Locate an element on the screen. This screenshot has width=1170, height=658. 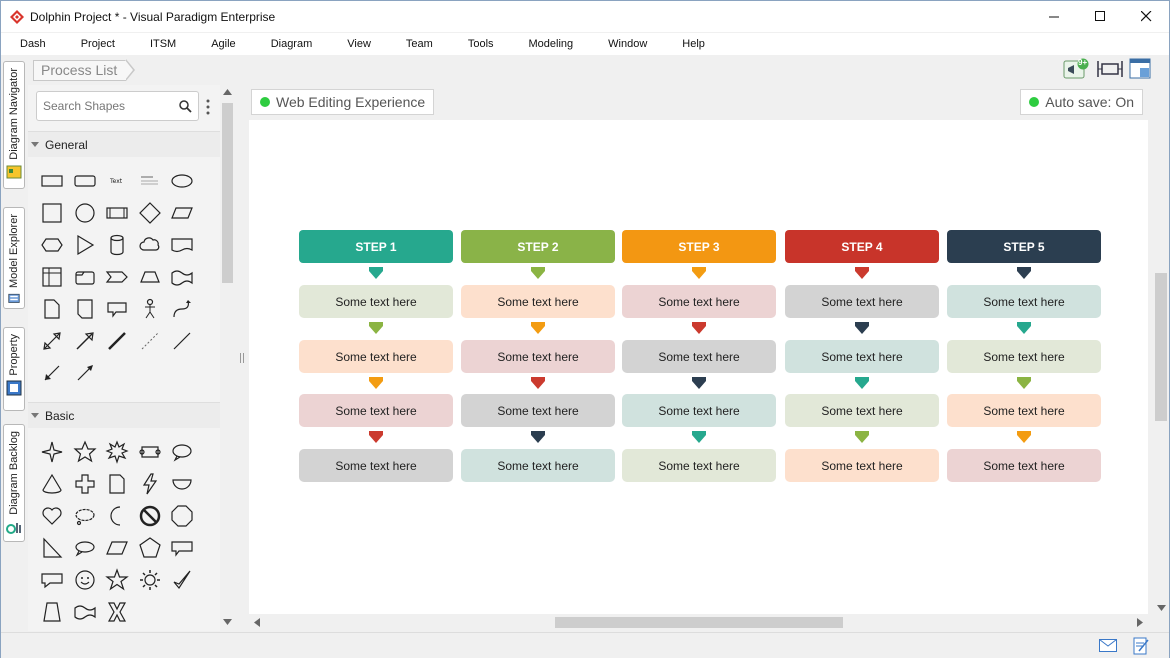
menu-tools: Tools is located at coordinates (480, 44).